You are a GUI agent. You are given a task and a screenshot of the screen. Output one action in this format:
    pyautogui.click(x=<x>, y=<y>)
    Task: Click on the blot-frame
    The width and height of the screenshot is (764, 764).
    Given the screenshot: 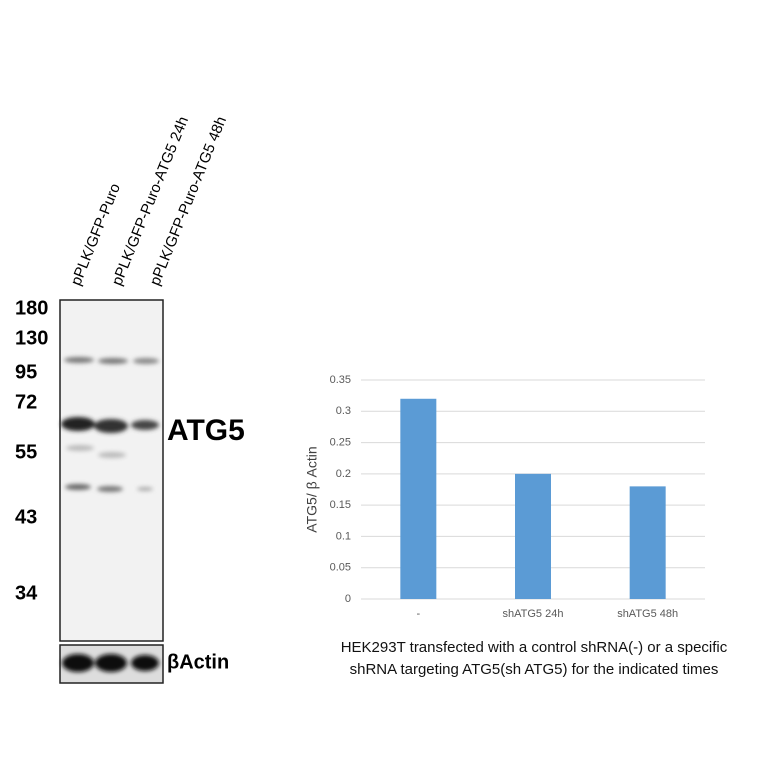 What is the action you would take?
    pyautogui.click(x=111, y=470)
    